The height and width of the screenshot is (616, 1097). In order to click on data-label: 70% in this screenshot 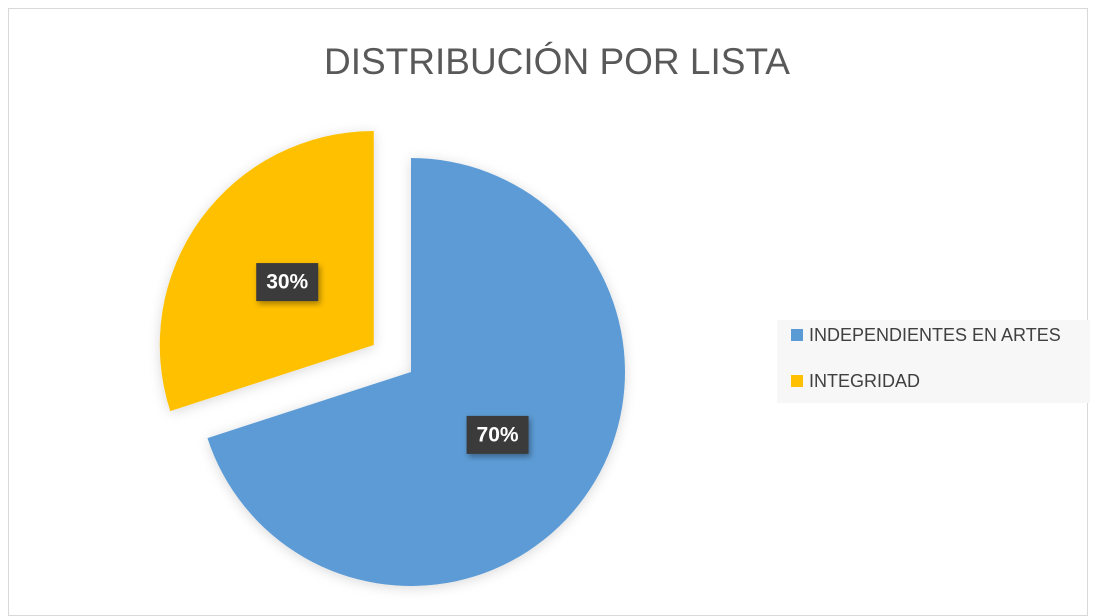, I will do `click(498, 434)`.